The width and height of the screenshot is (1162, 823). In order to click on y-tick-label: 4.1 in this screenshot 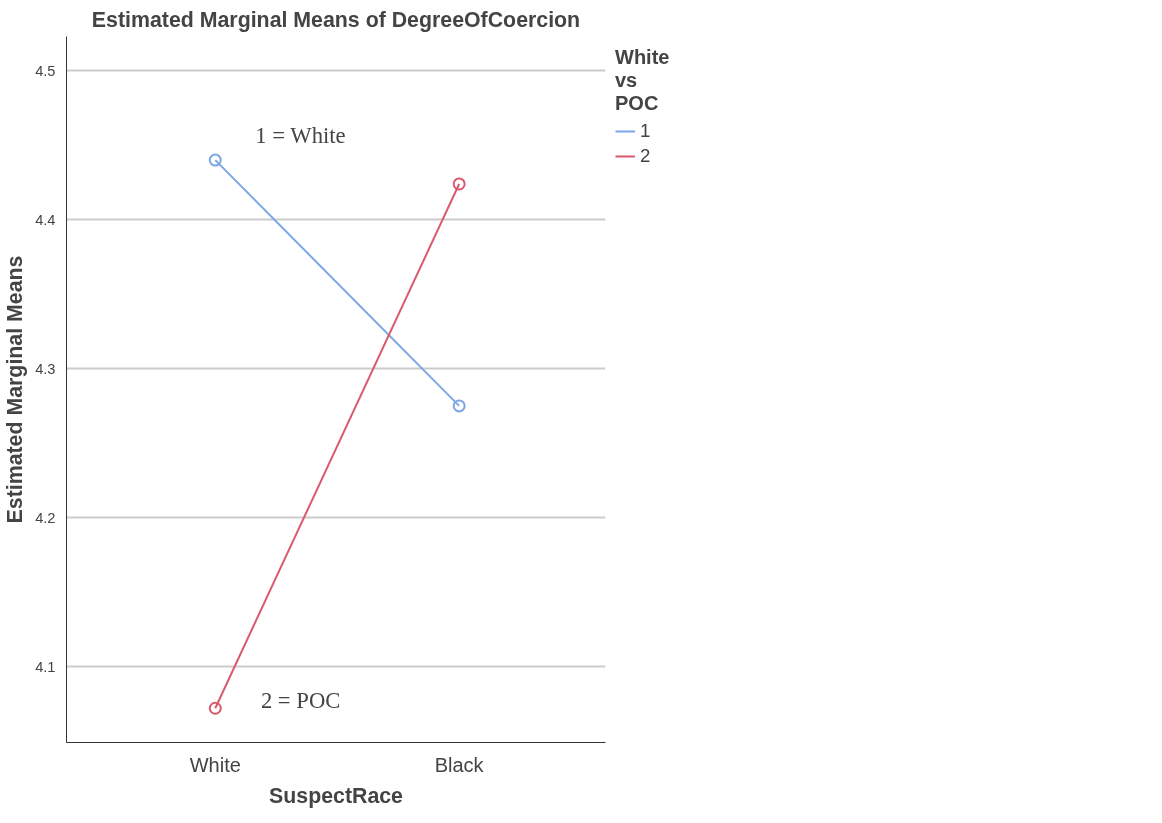, I will do `click(45, 666)`.